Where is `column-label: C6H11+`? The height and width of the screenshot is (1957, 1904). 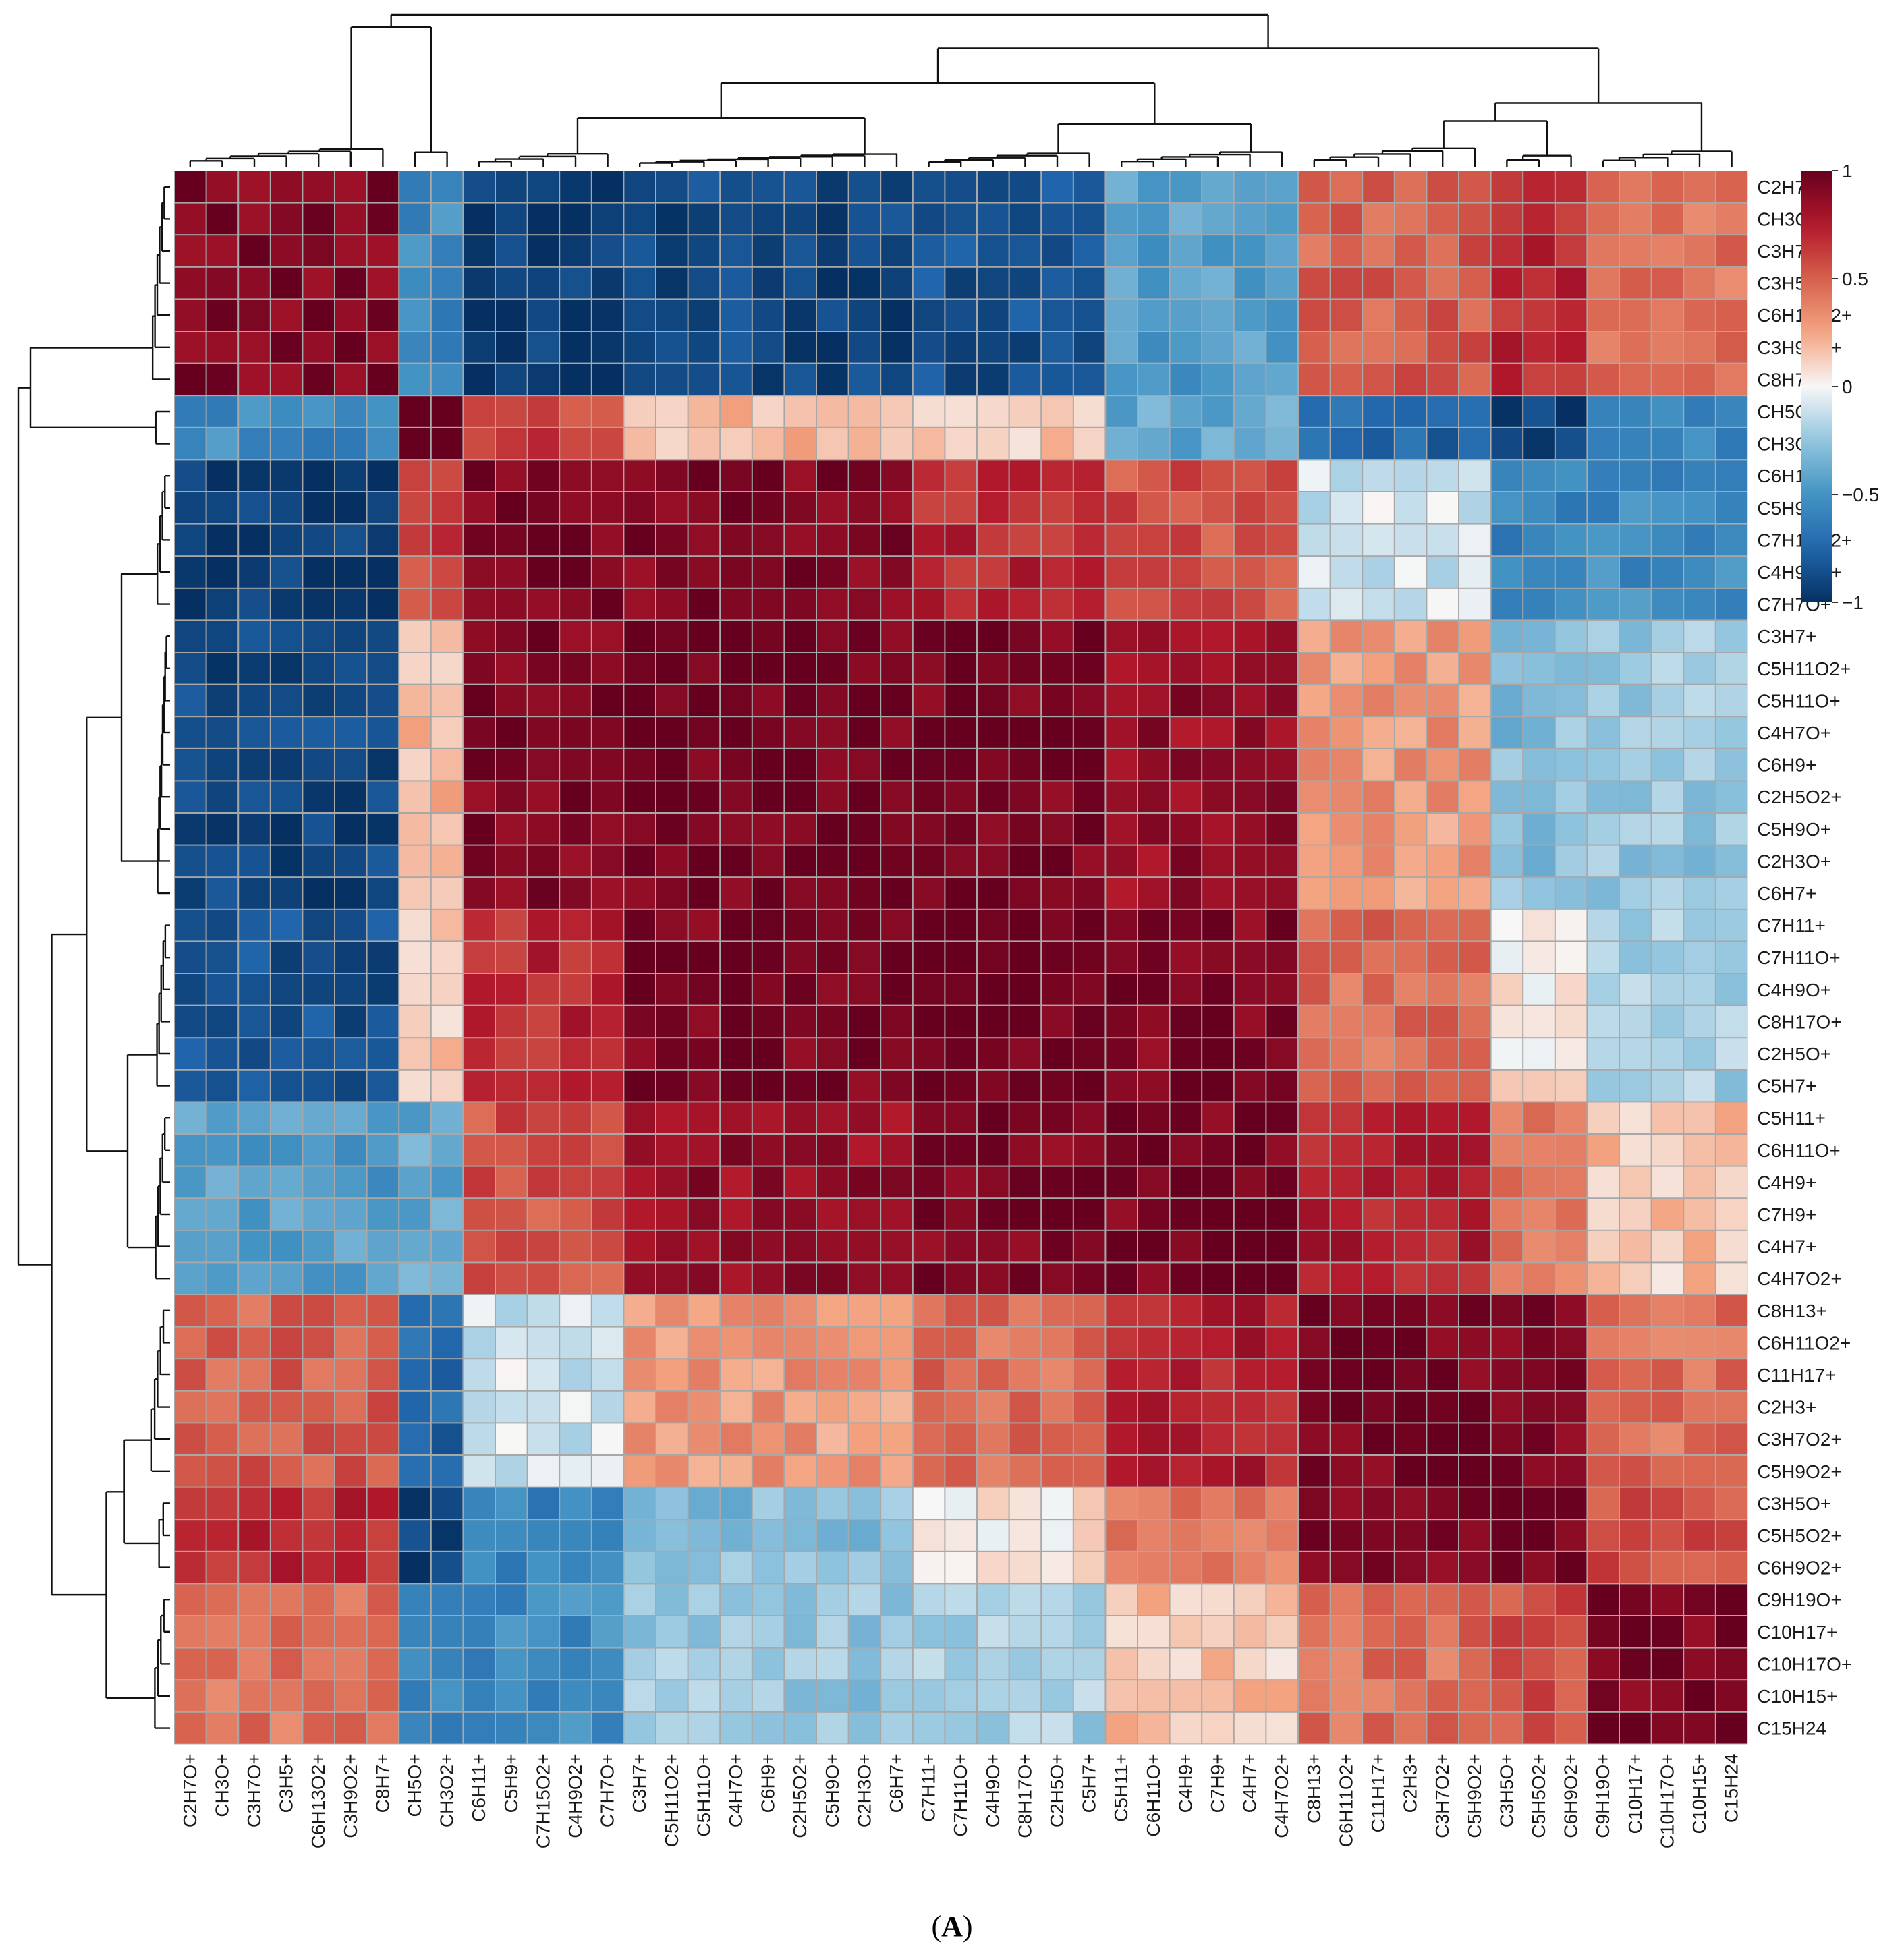 column-label: C6H11+ is located at coordinates (478, 1787).